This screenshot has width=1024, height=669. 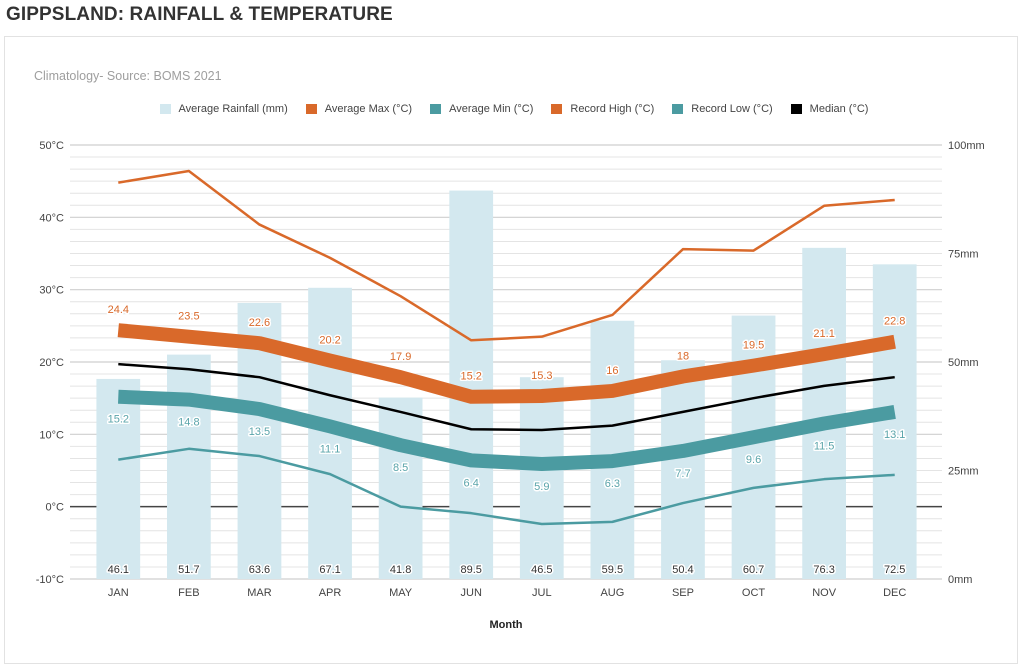 What do you see at coordinates (894, 421) in the screenshot?
I see `rainfall-bar-dec` at bounding box center [894, 421].